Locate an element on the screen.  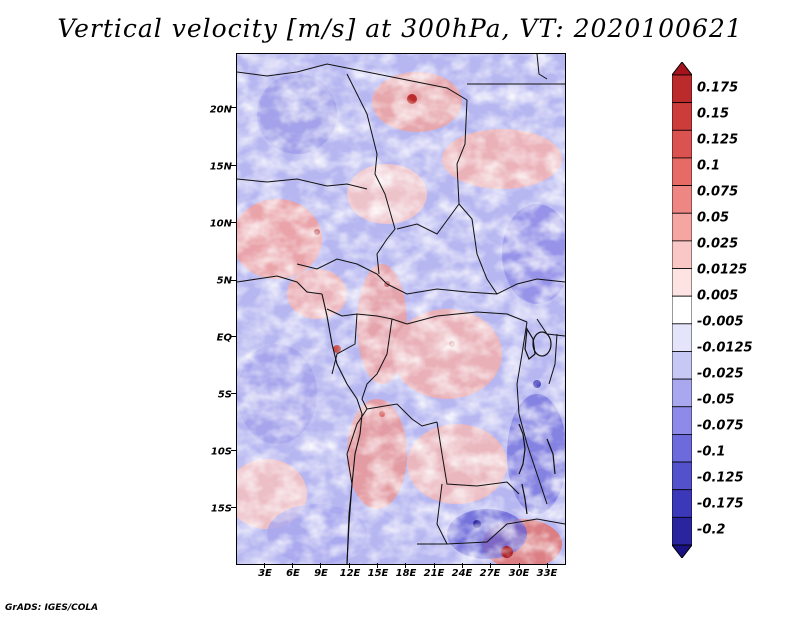
colorbar-label: 0.025 is located at coordinates (718, 244).